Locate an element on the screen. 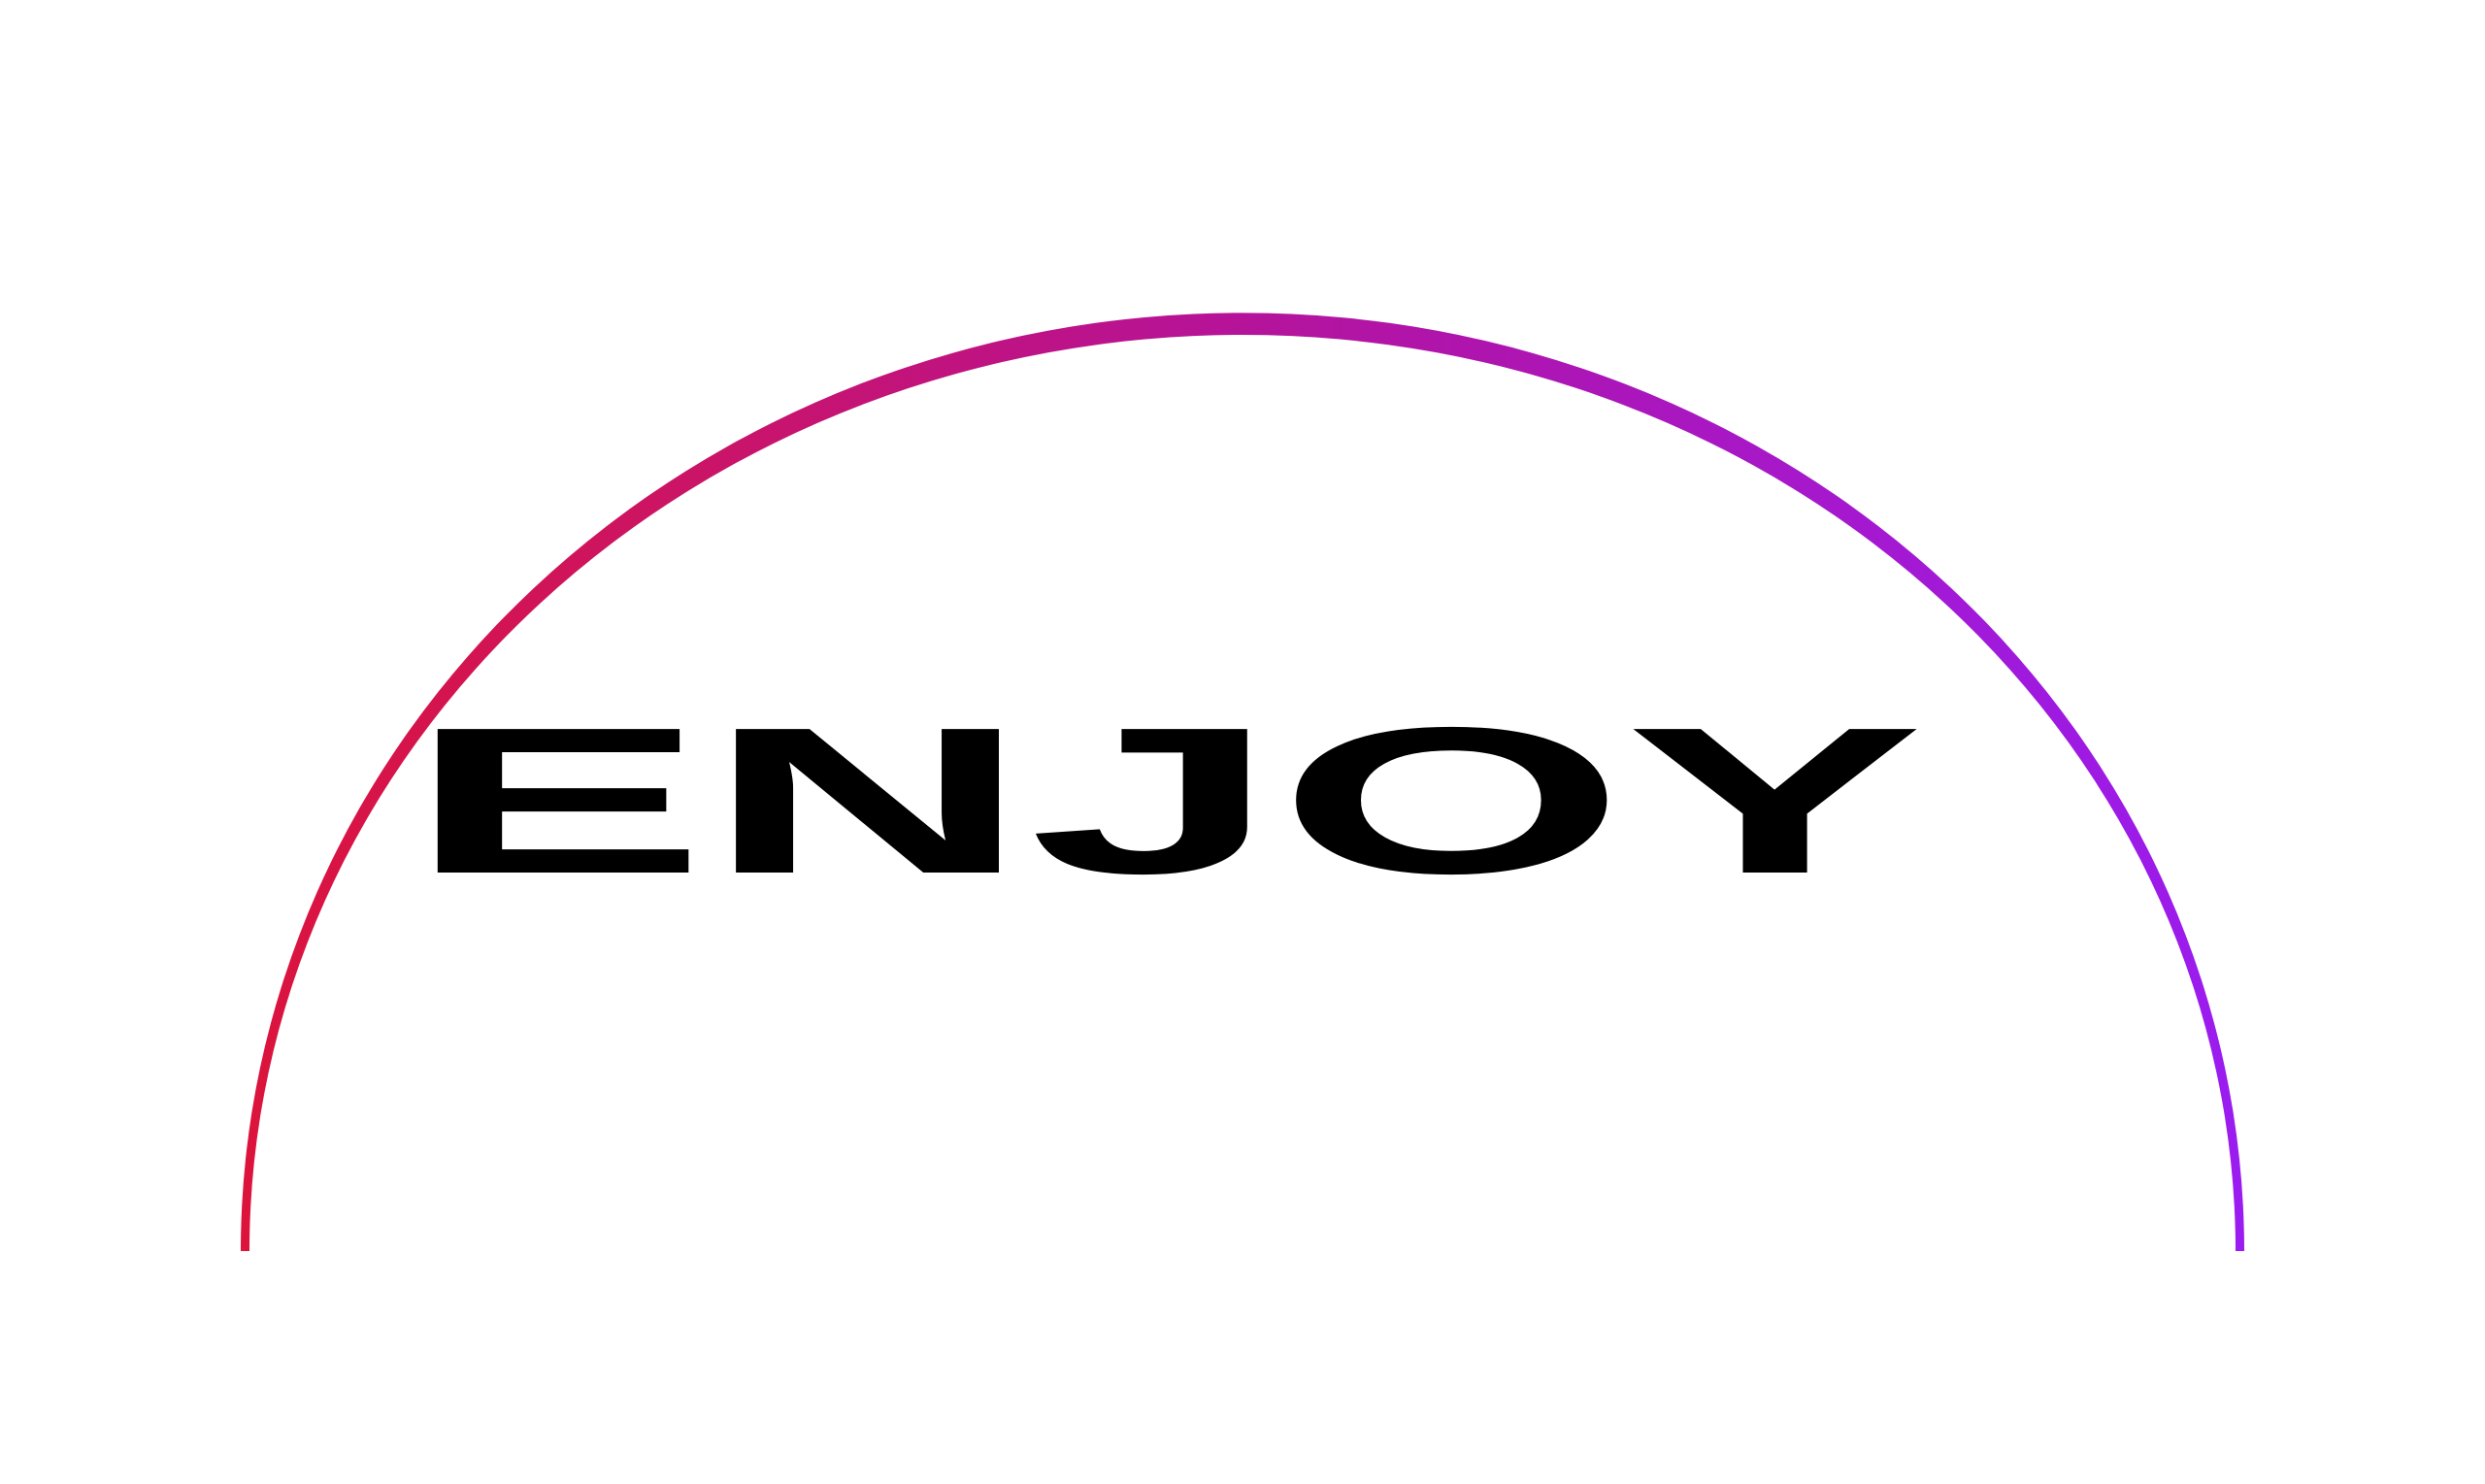  wordmark-text: ENJOY is located at coordinates (1166, 800).